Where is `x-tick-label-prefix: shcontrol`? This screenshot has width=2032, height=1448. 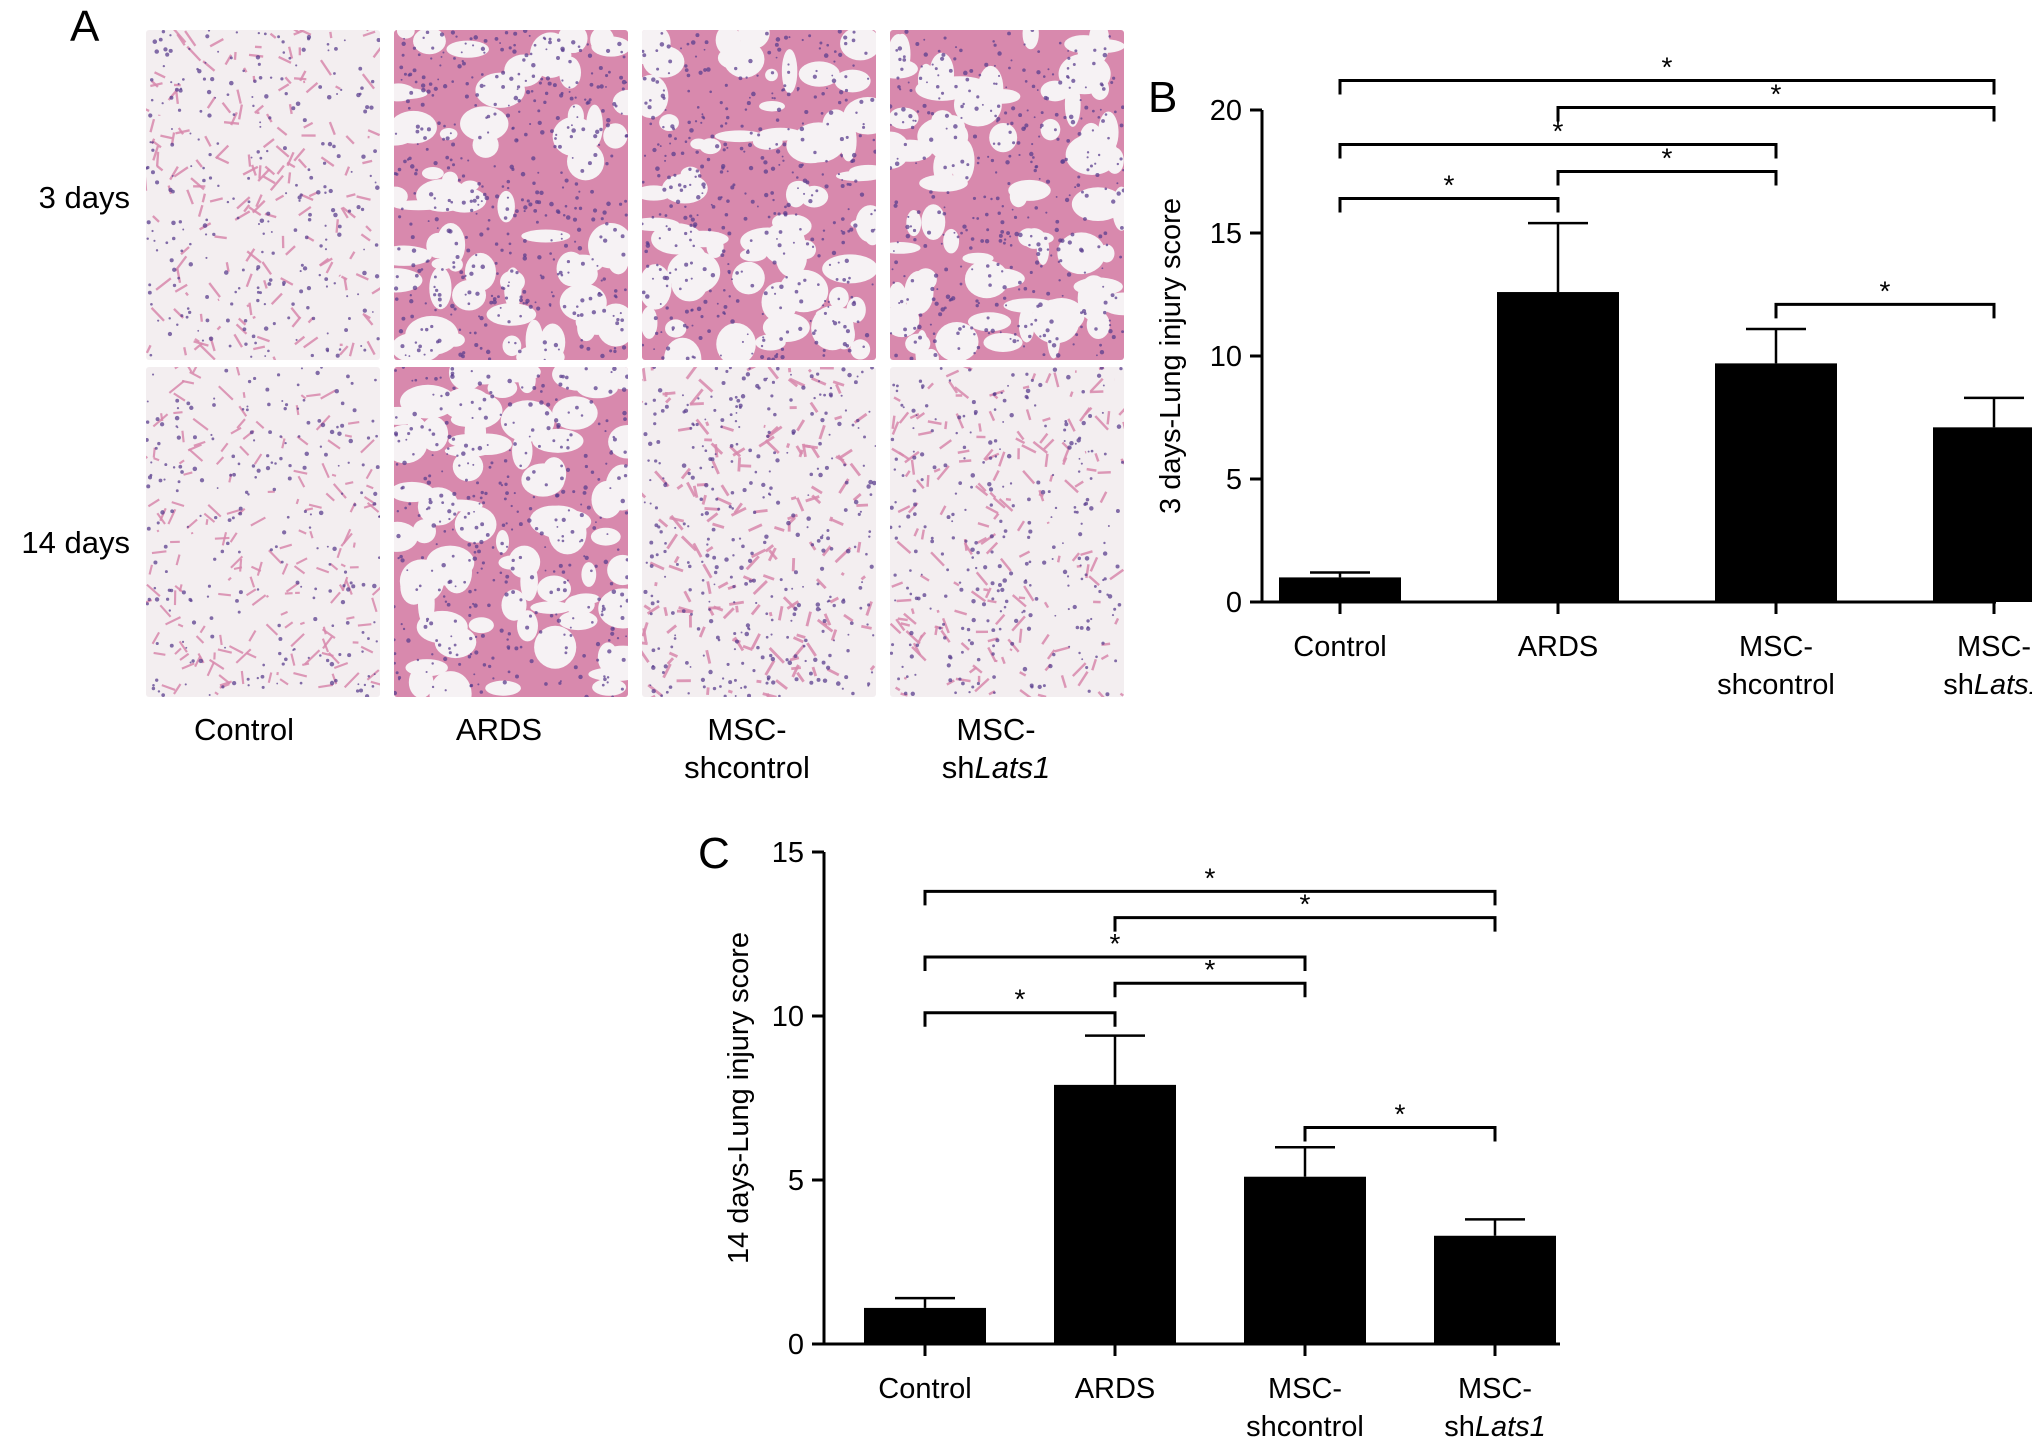
x-tick-label-prefix: shcontrol is located at coordinates (1305, 1427).